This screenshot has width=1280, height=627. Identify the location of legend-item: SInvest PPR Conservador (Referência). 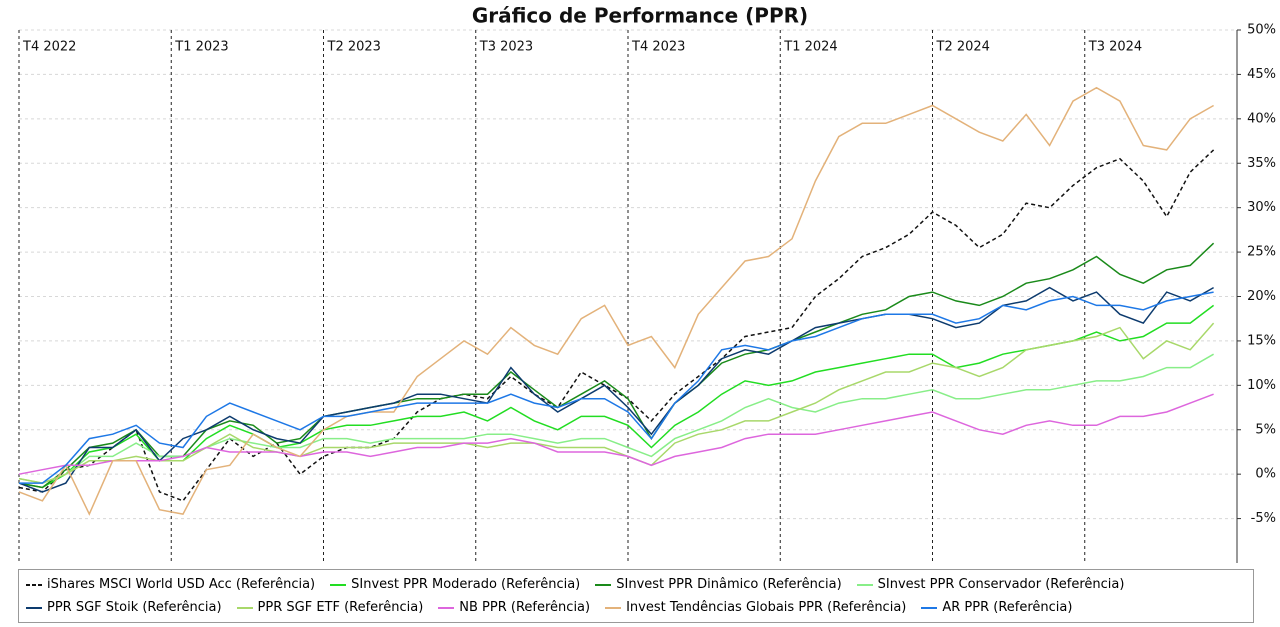
(990, 584).